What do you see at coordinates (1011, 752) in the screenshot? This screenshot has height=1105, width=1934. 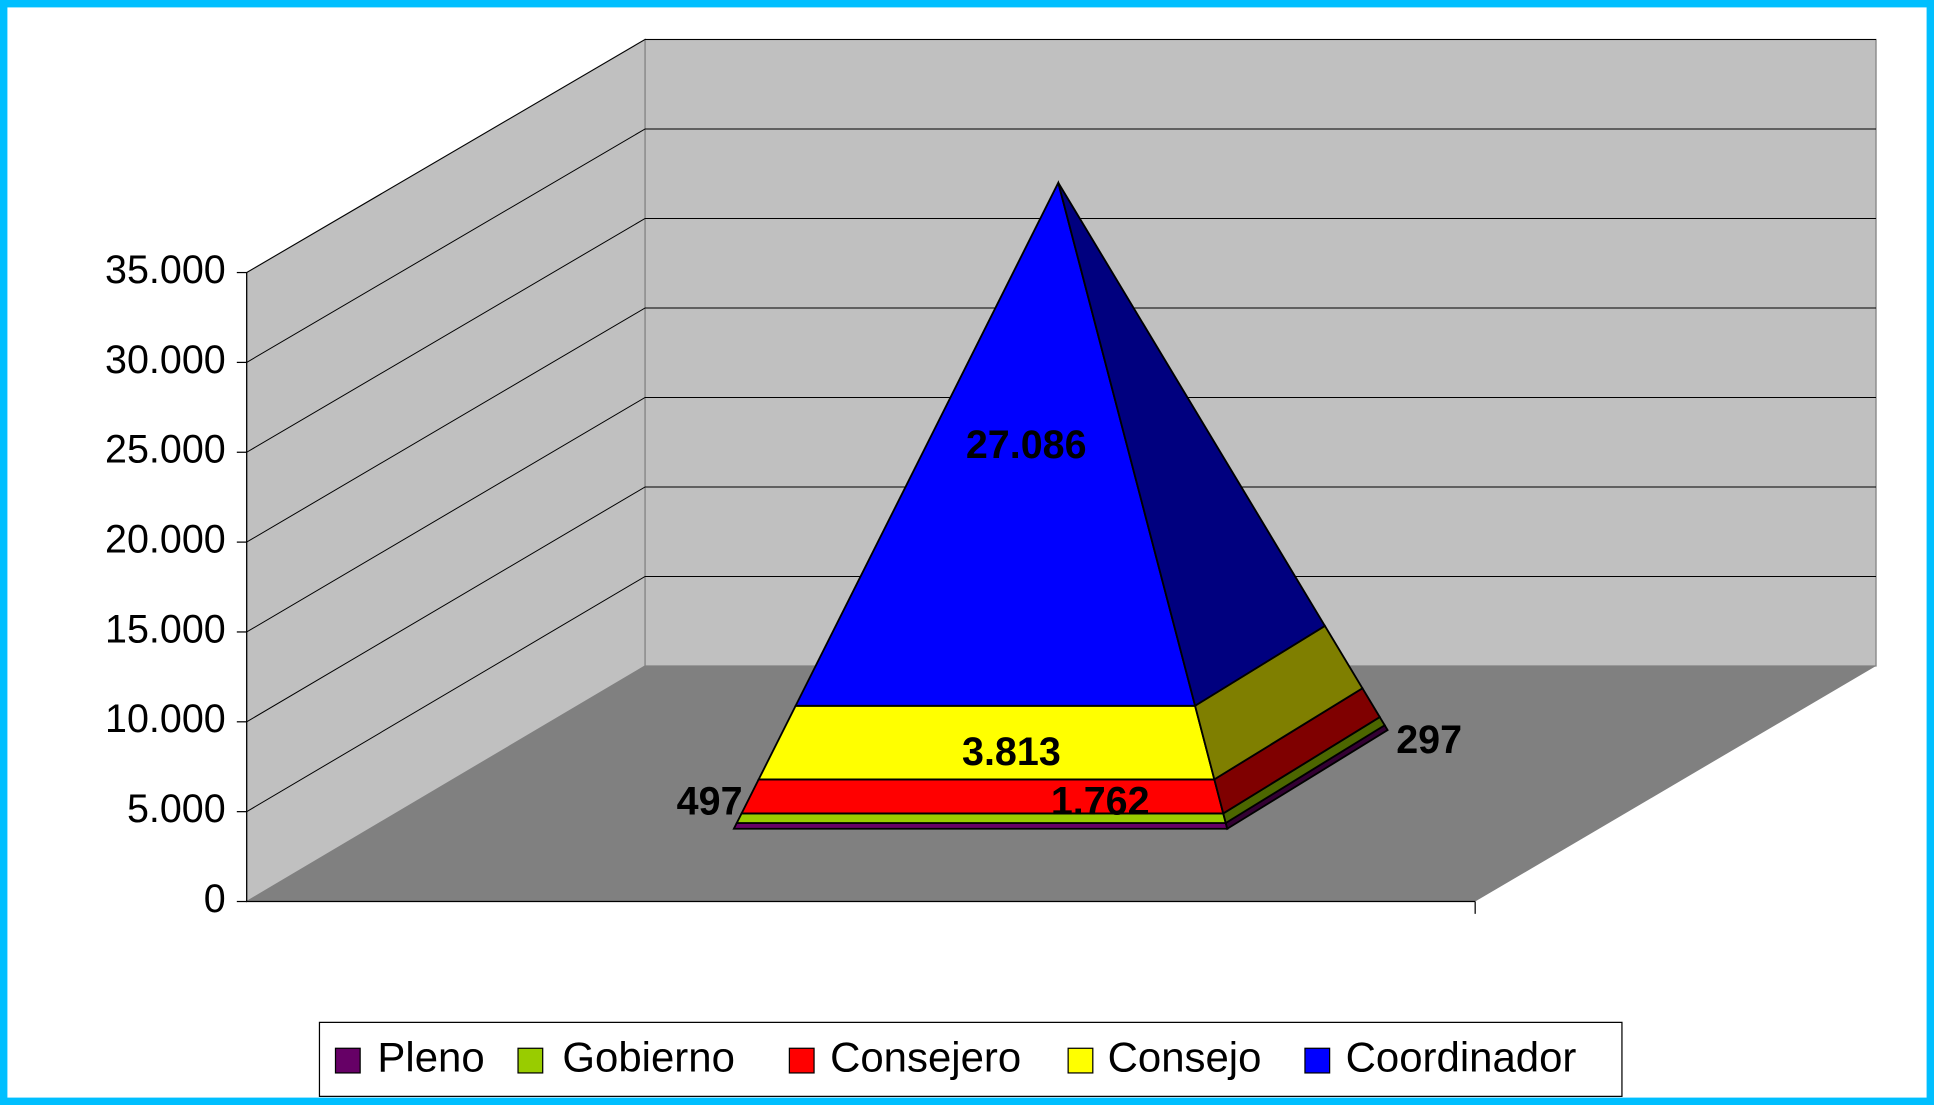 I see `data-label: 3.813` at bounding box center [1011, 752].